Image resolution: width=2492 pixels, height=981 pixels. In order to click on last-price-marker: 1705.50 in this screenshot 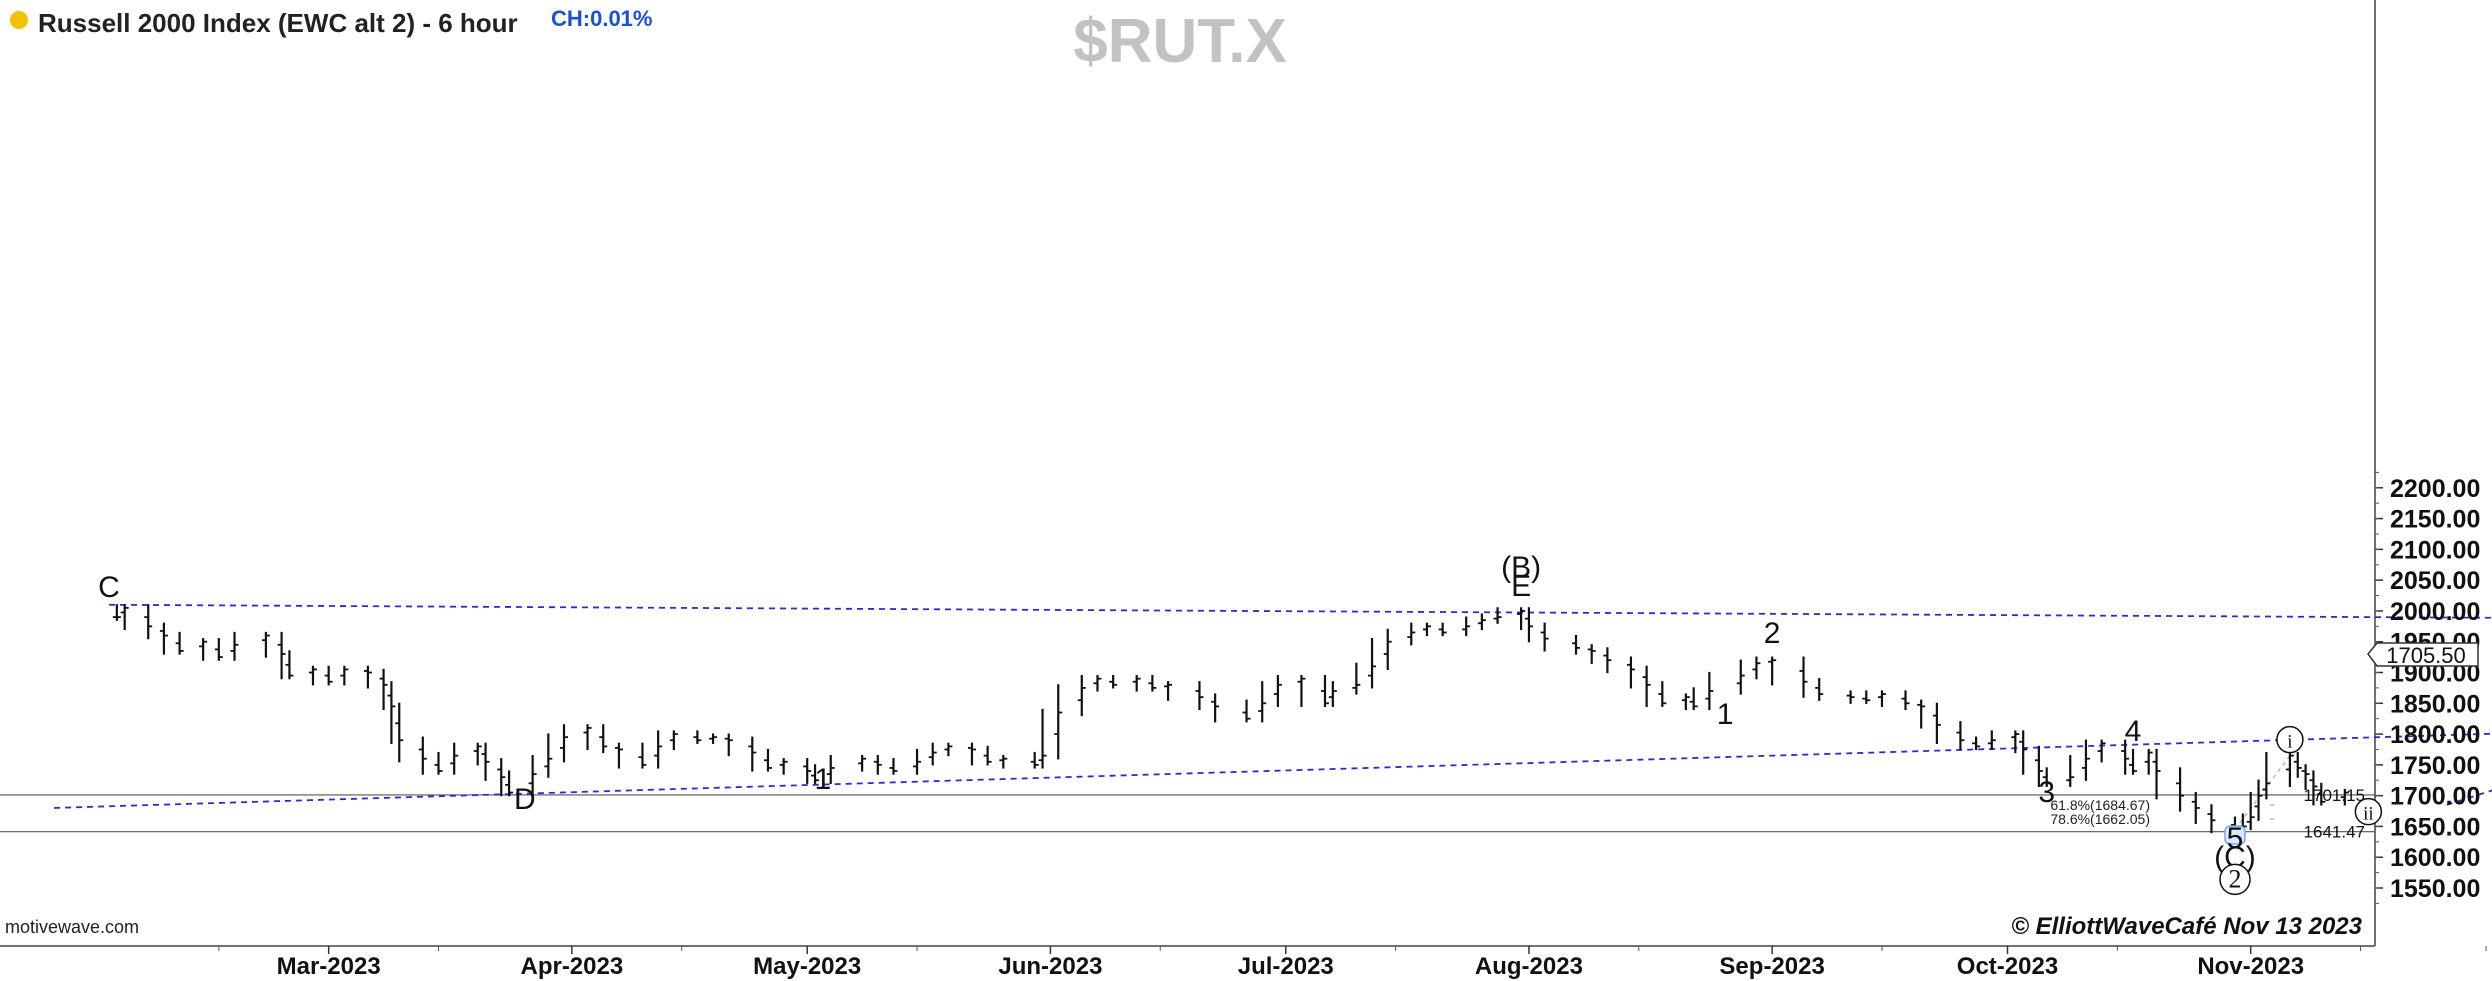, I will do `click(2423, 655)`.